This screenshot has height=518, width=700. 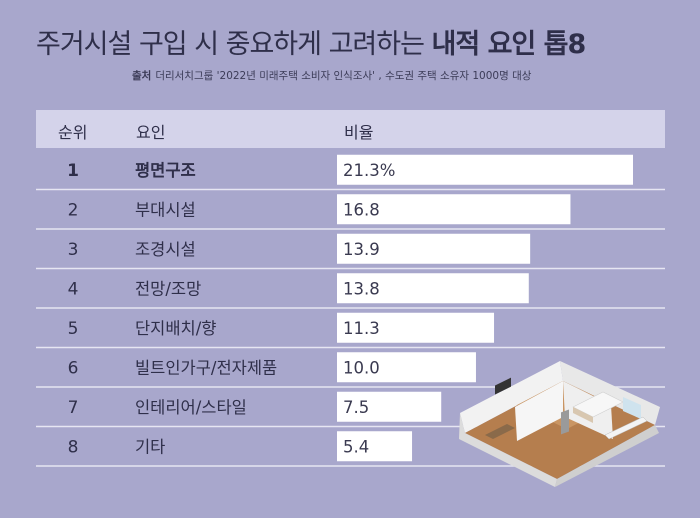 I want to click on rank-label: 6, so click(x=73, y=368).